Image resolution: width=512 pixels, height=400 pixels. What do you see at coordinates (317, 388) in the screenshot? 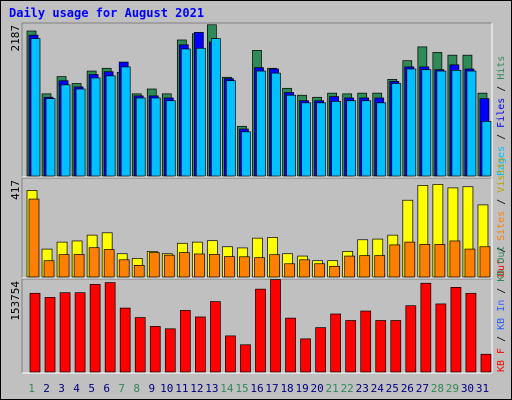
I see `day-label-20: 20` at bounding box center [317, 388].